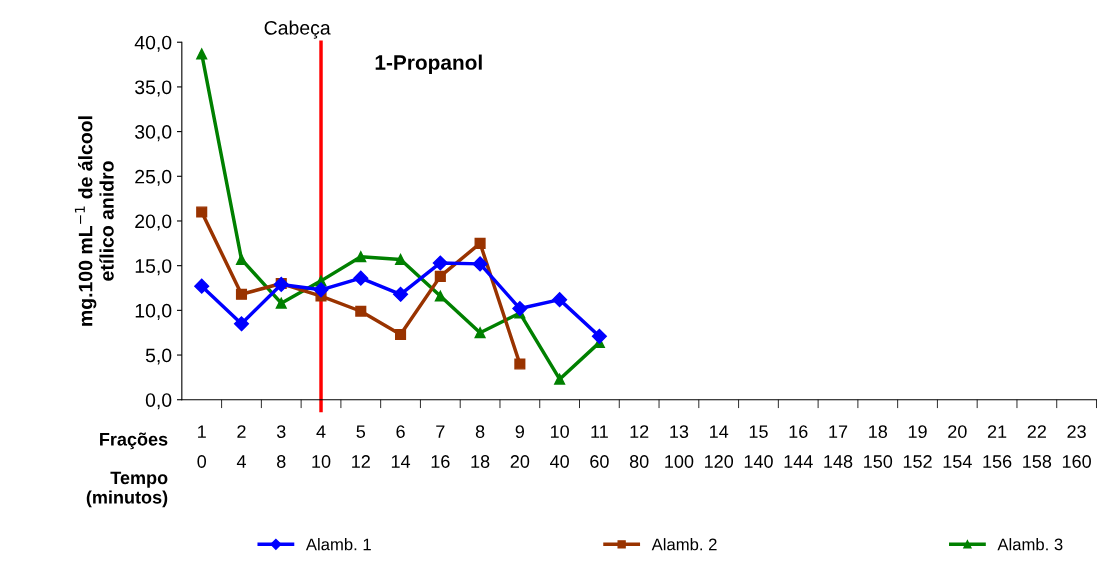 The height and width of the screenshot is (563, 1102). I want to click on x-tick-label: 21 156, so click(997, 446).